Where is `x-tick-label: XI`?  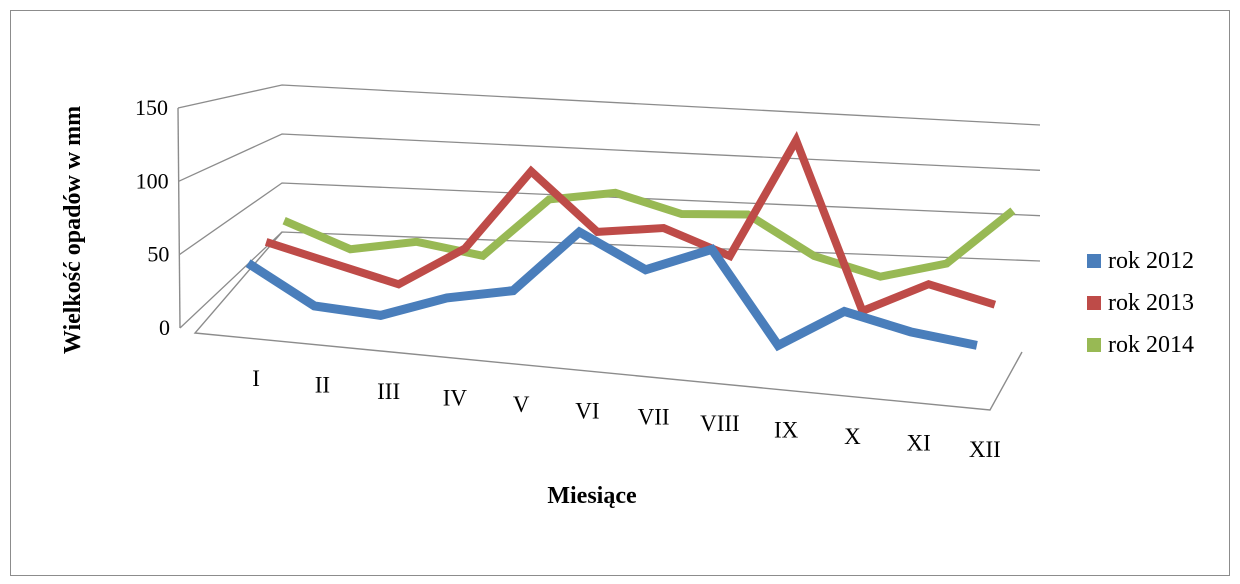 x-tick-label: XI is located at coordinates (918, 442).